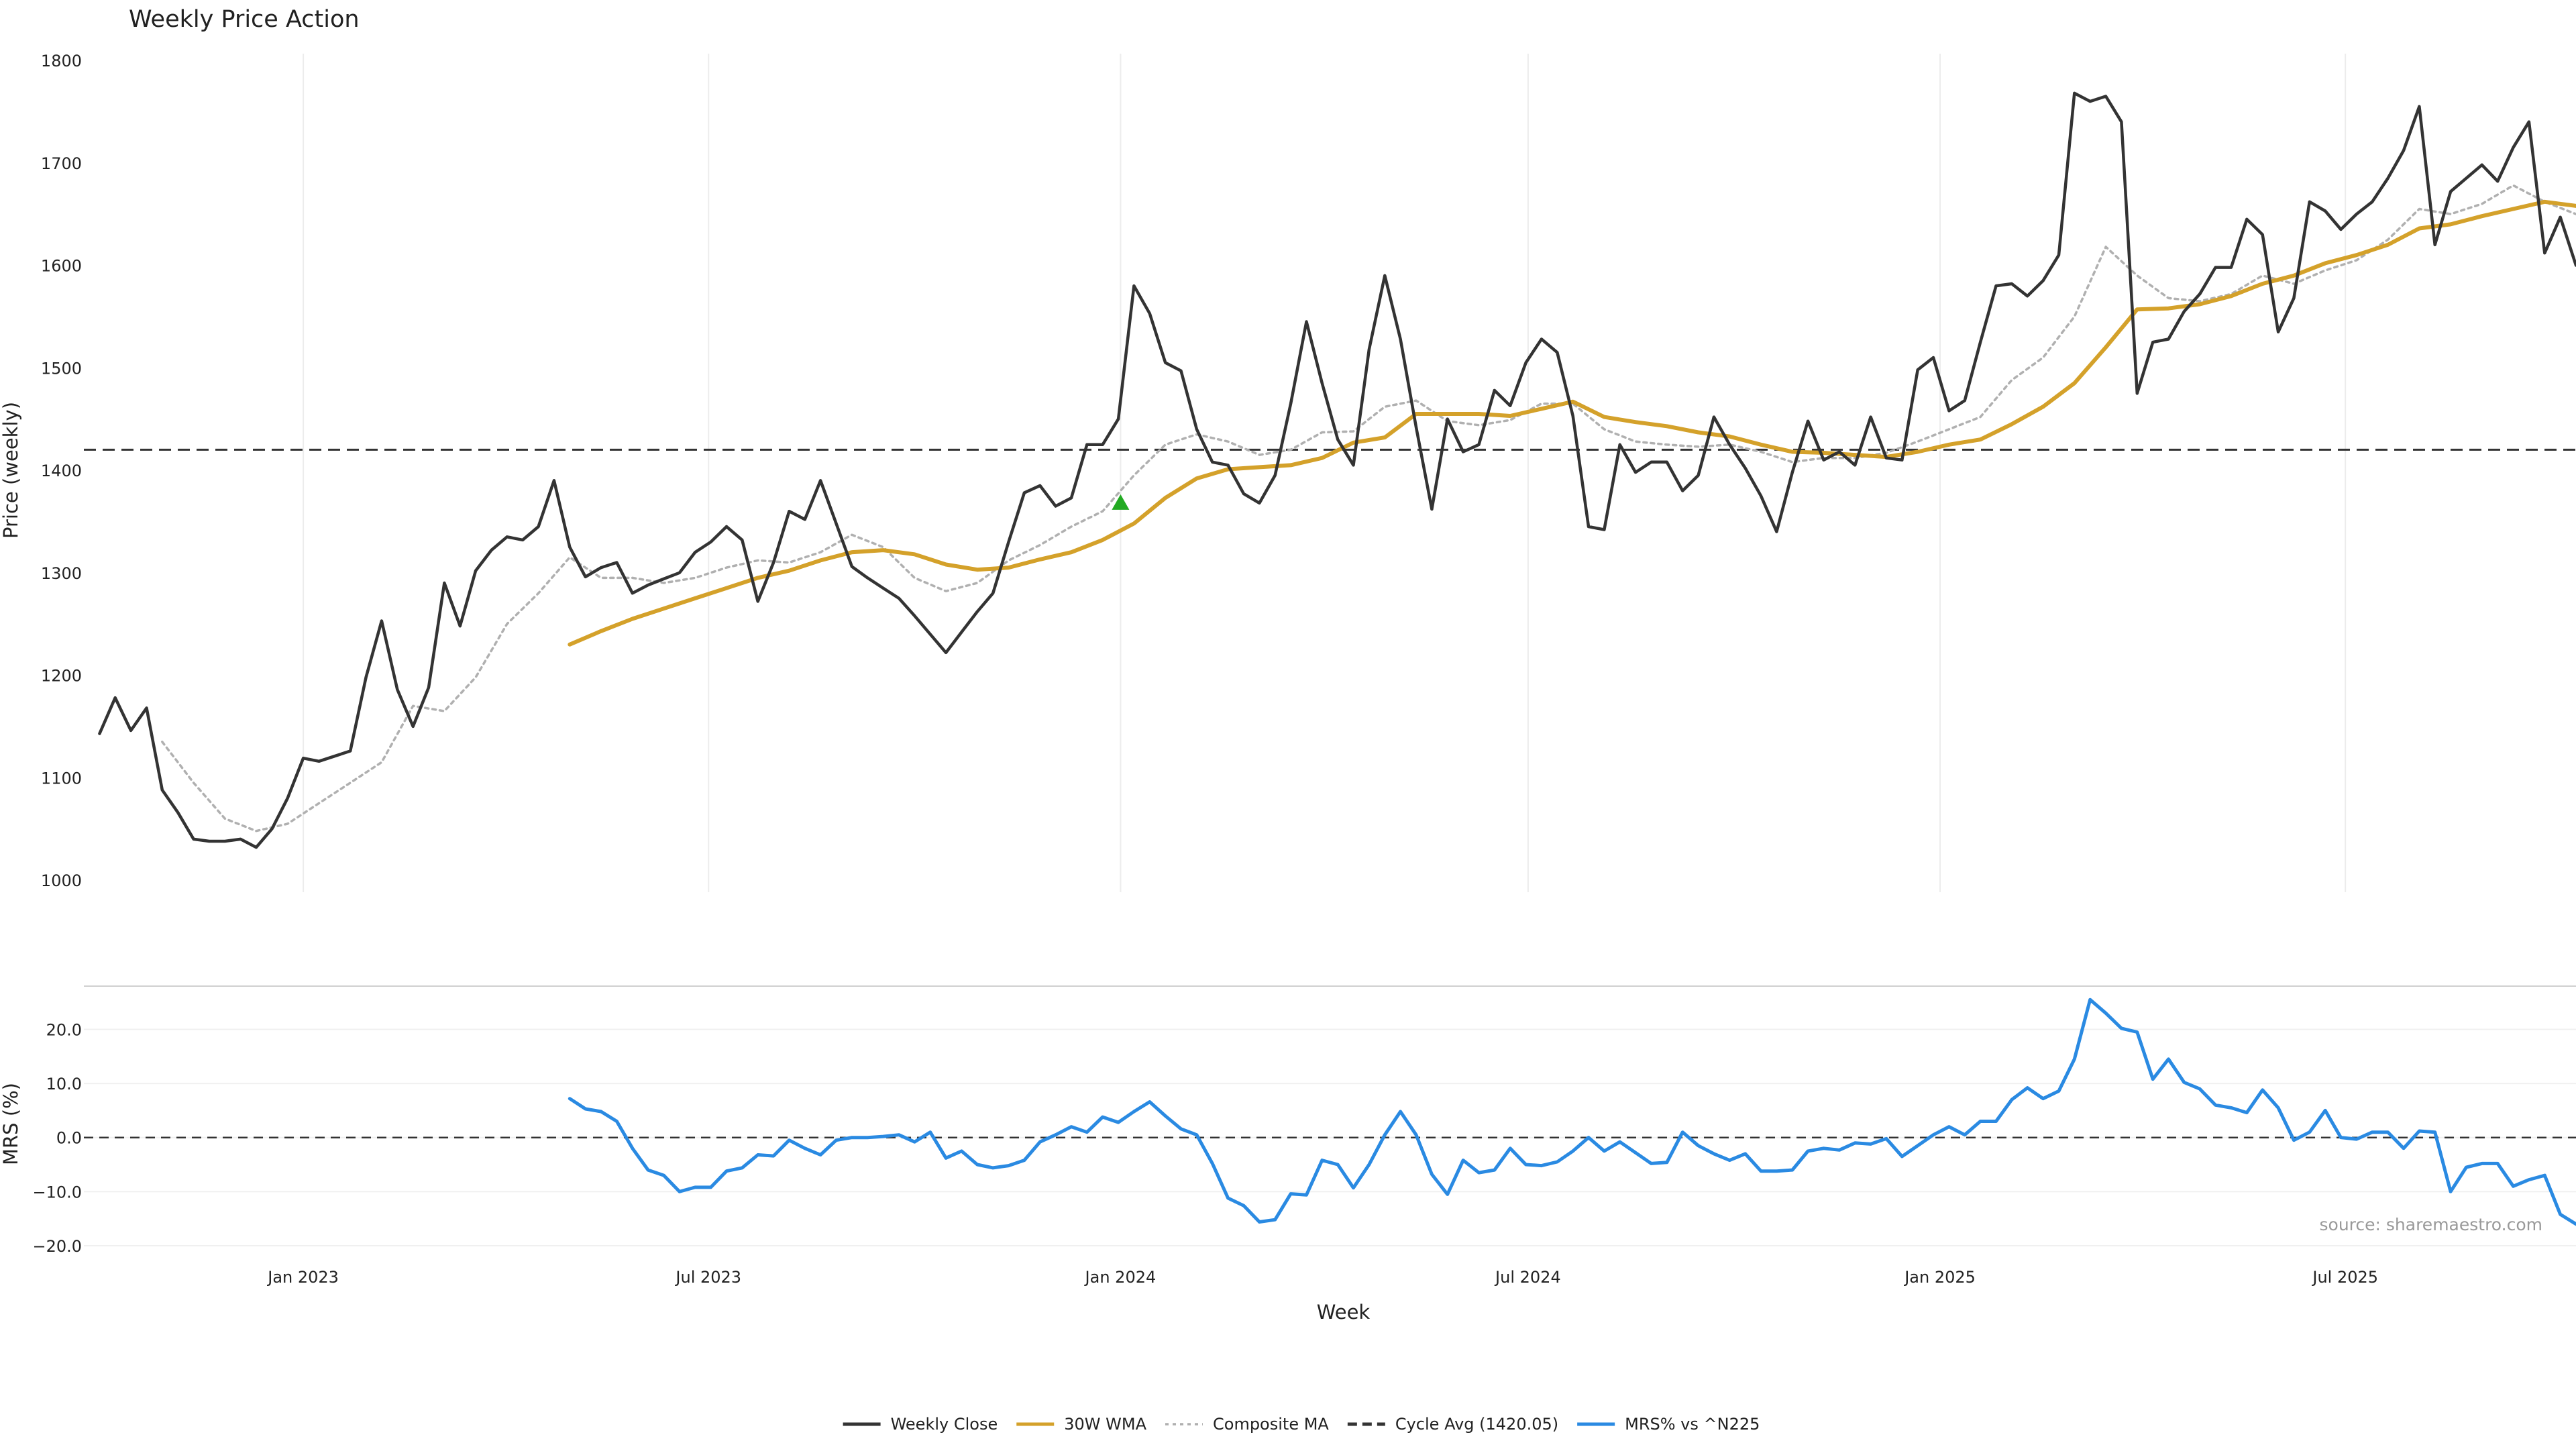  What do you see at coordinates (57, 1192) in the screenshot?
I see `mrs-y-tick-label: −10.0` at bounding box center [57, 1192].